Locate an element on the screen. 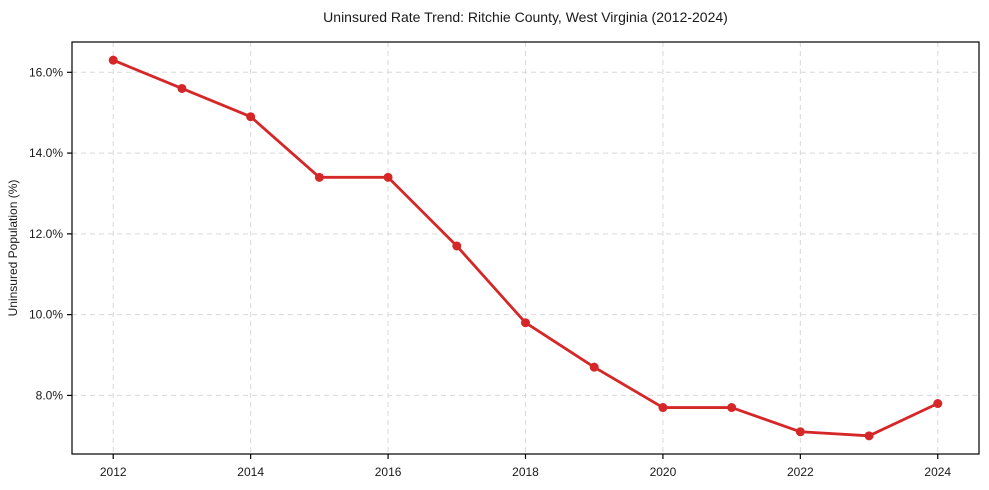 The width and height of the screenshot is (989, 490). data-point-2015 is located at coordinates (319, 177).